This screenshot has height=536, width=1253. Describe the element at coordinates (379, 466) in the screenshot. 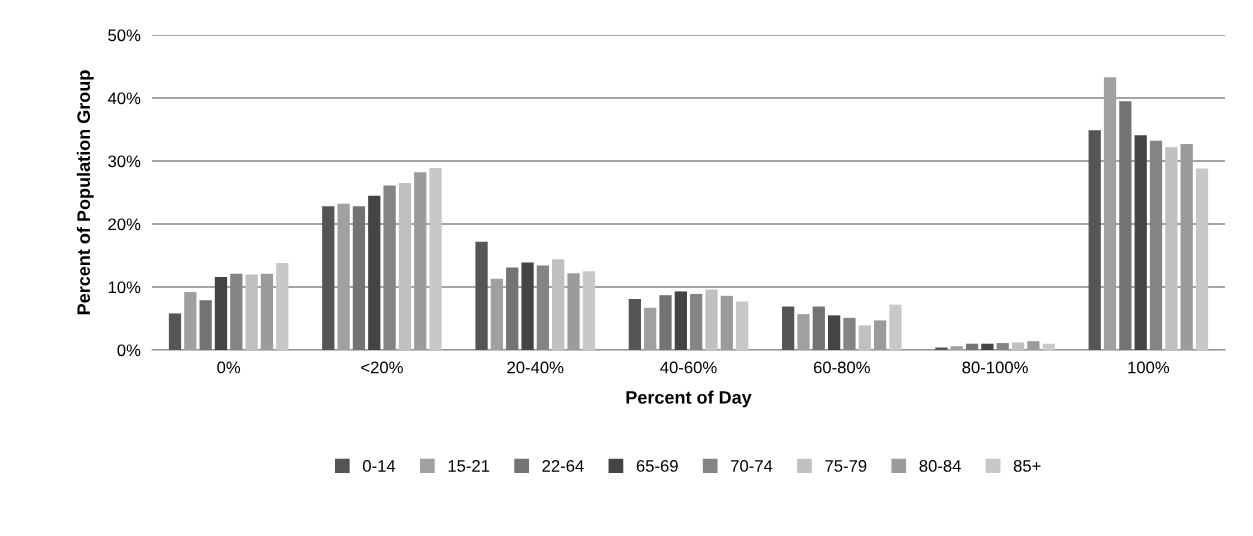

I see `legend-label: 0-14` at that location.